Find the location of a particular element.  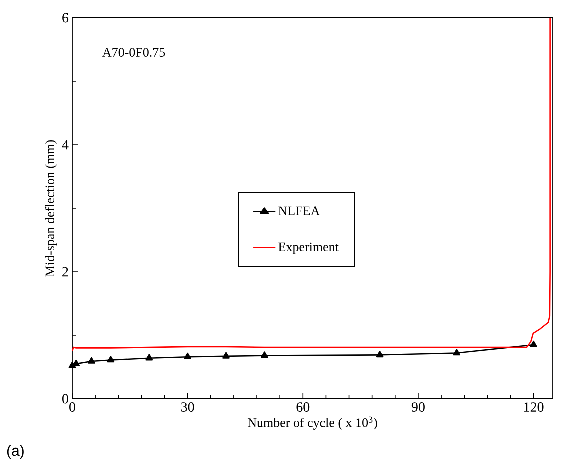

x-axis-title: Number of cycle ( x 10$^{3}$) is located at coordinates (313, 423).